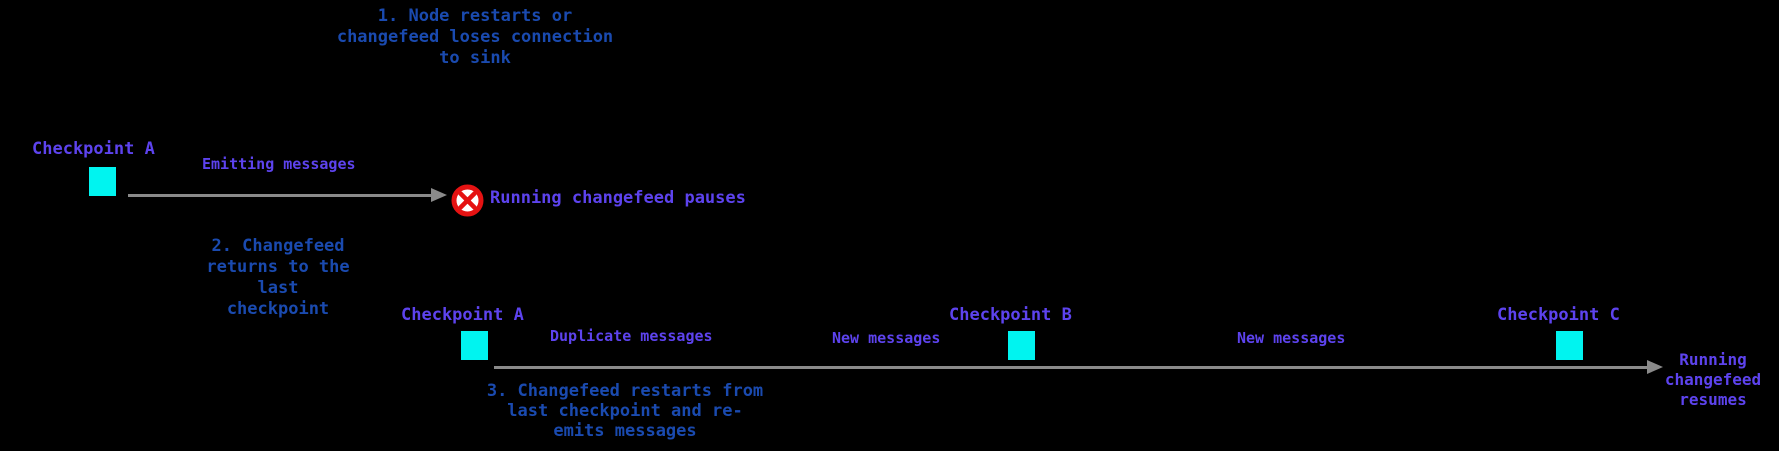 The width and height of the screenshot is (1779, 451). Describe the element at coordinates (279, 164) in the screenshot. I see `emitting-messages-label: Emitting messages` at that location.